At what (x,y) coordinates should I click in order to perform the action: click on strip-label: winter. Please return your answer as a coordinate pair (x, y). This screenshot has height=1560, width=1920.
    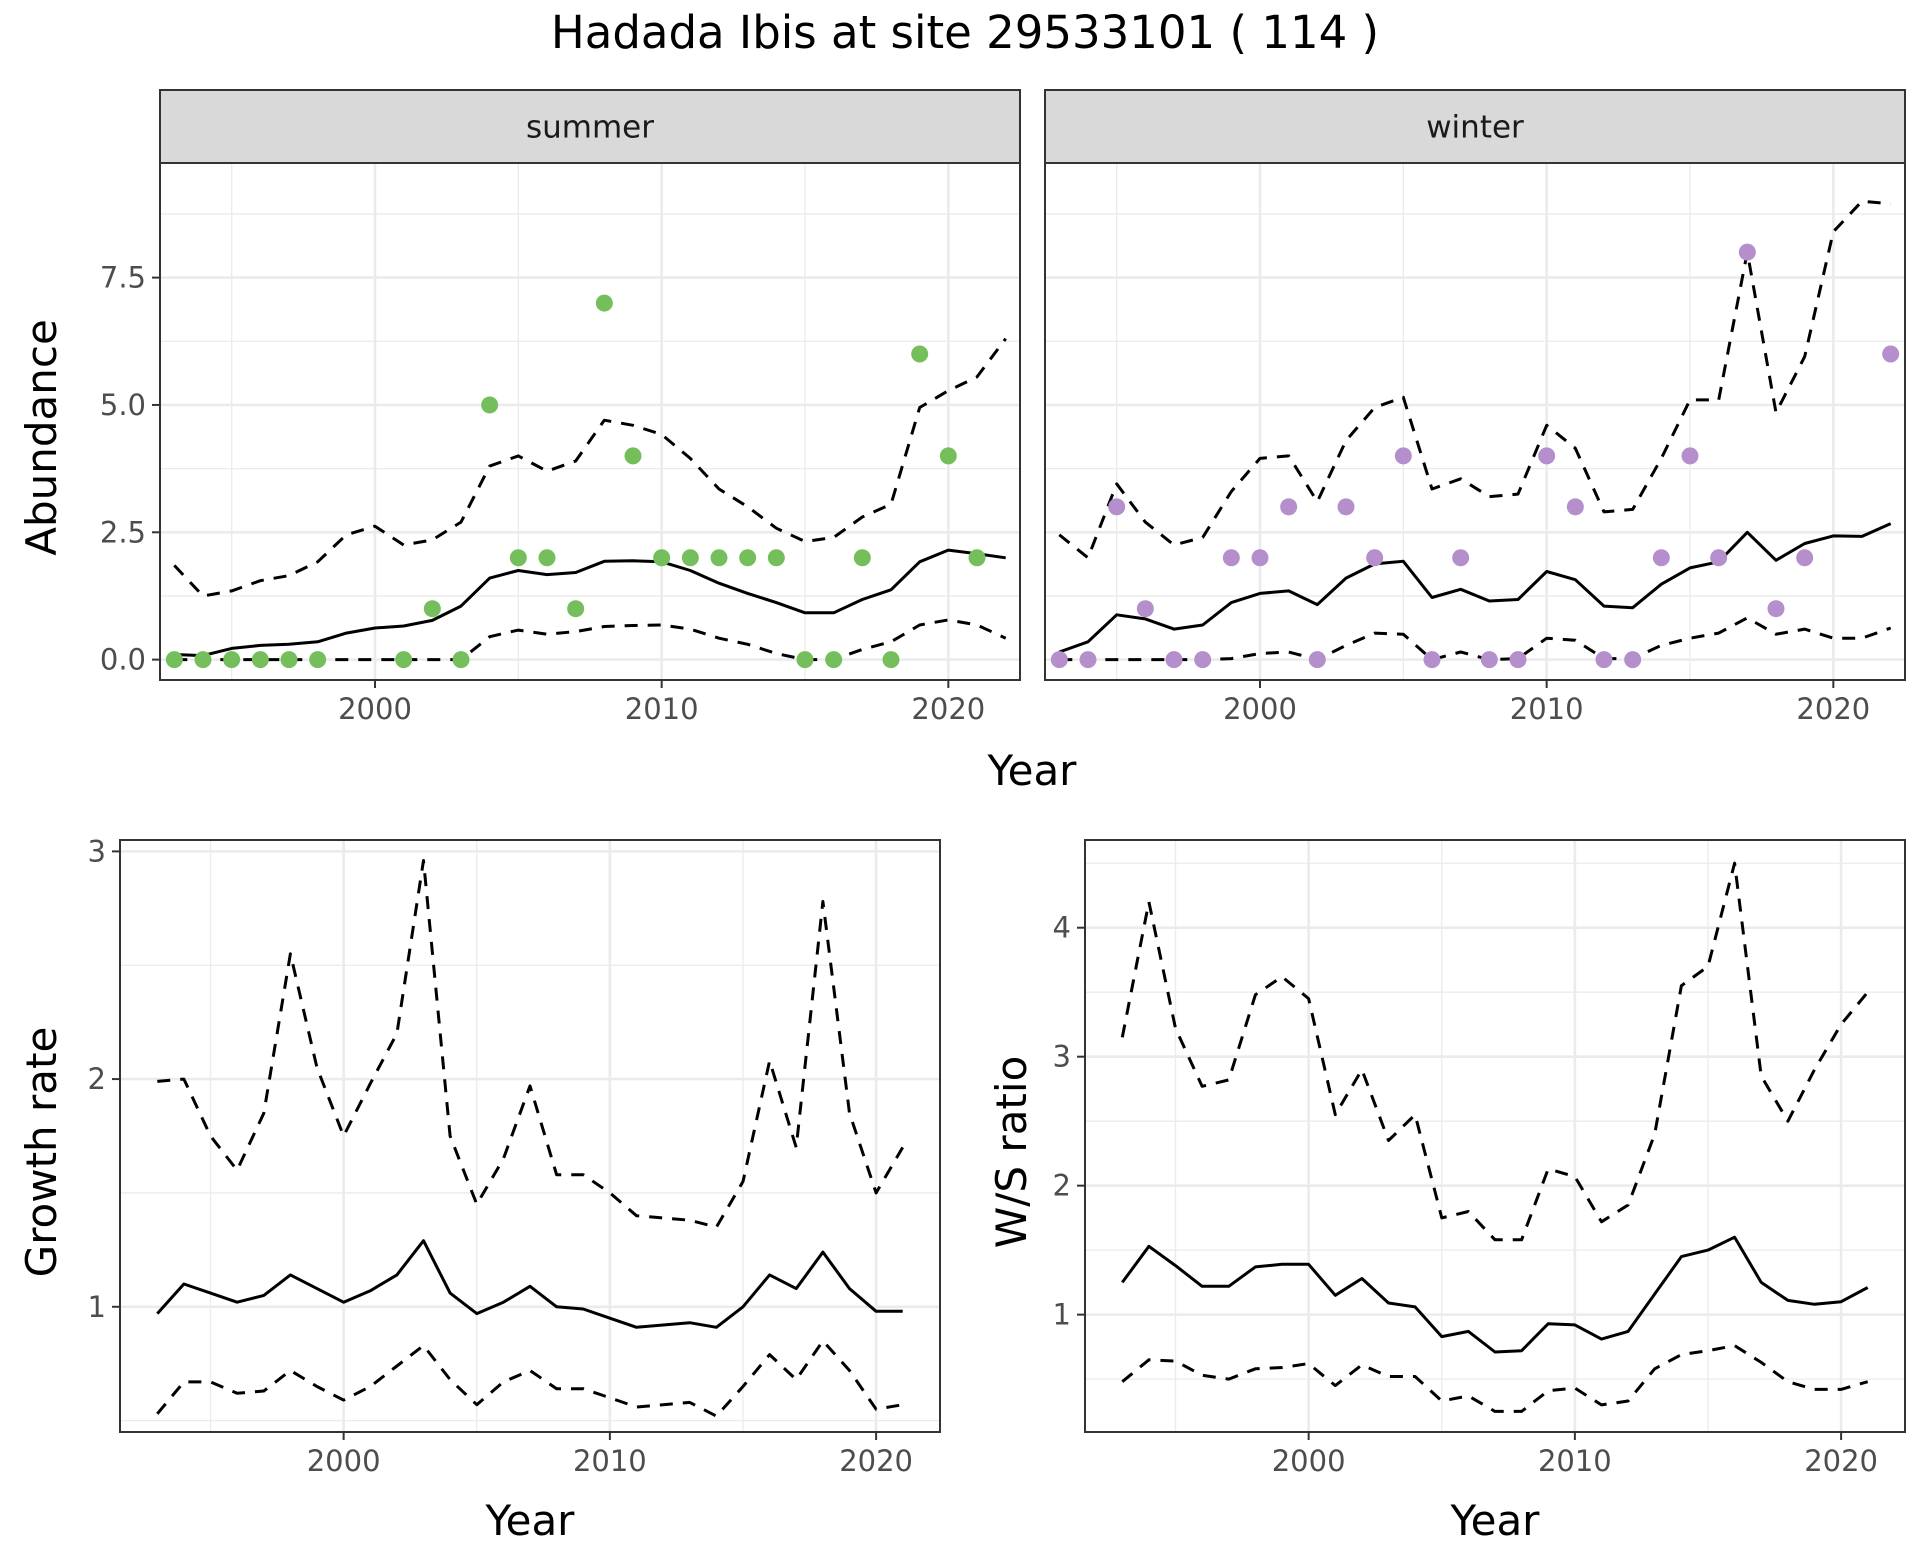
    Looking at the image, I should click on (1475, 128).